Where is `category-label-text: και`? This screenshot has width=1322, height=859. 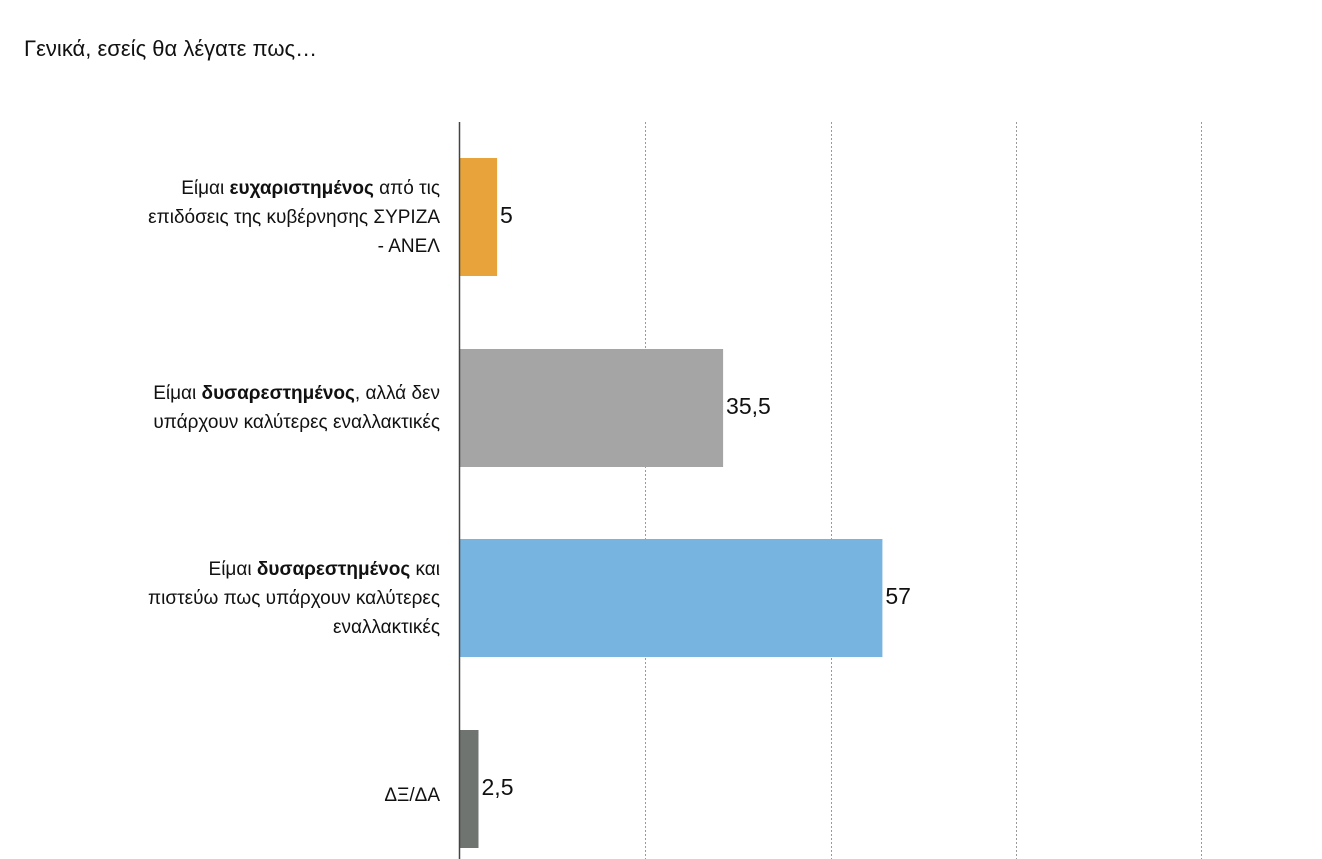 category-label-text: και is located at coordinates (425, 569).